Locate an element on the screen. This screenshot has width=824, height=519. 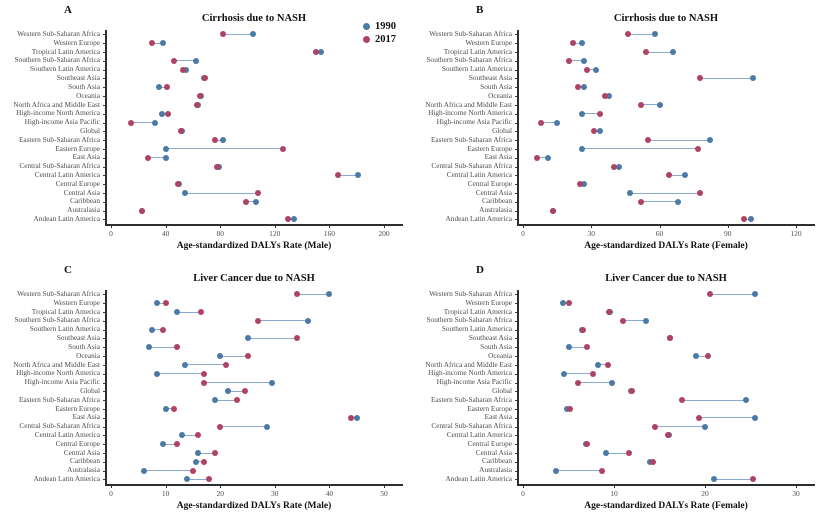
panel-letter: B is located at coordinates (480, 10).